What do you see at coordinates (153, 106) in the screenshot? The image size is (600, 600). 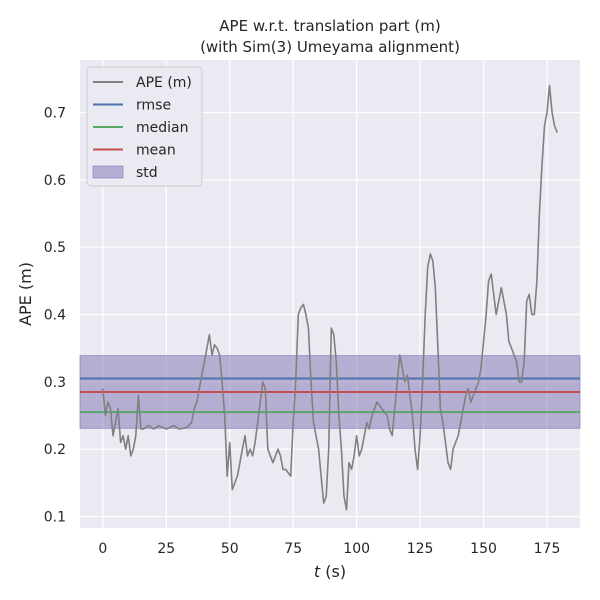 I see `legend-label-rmse: rmse` at bounding box center [153, 106].